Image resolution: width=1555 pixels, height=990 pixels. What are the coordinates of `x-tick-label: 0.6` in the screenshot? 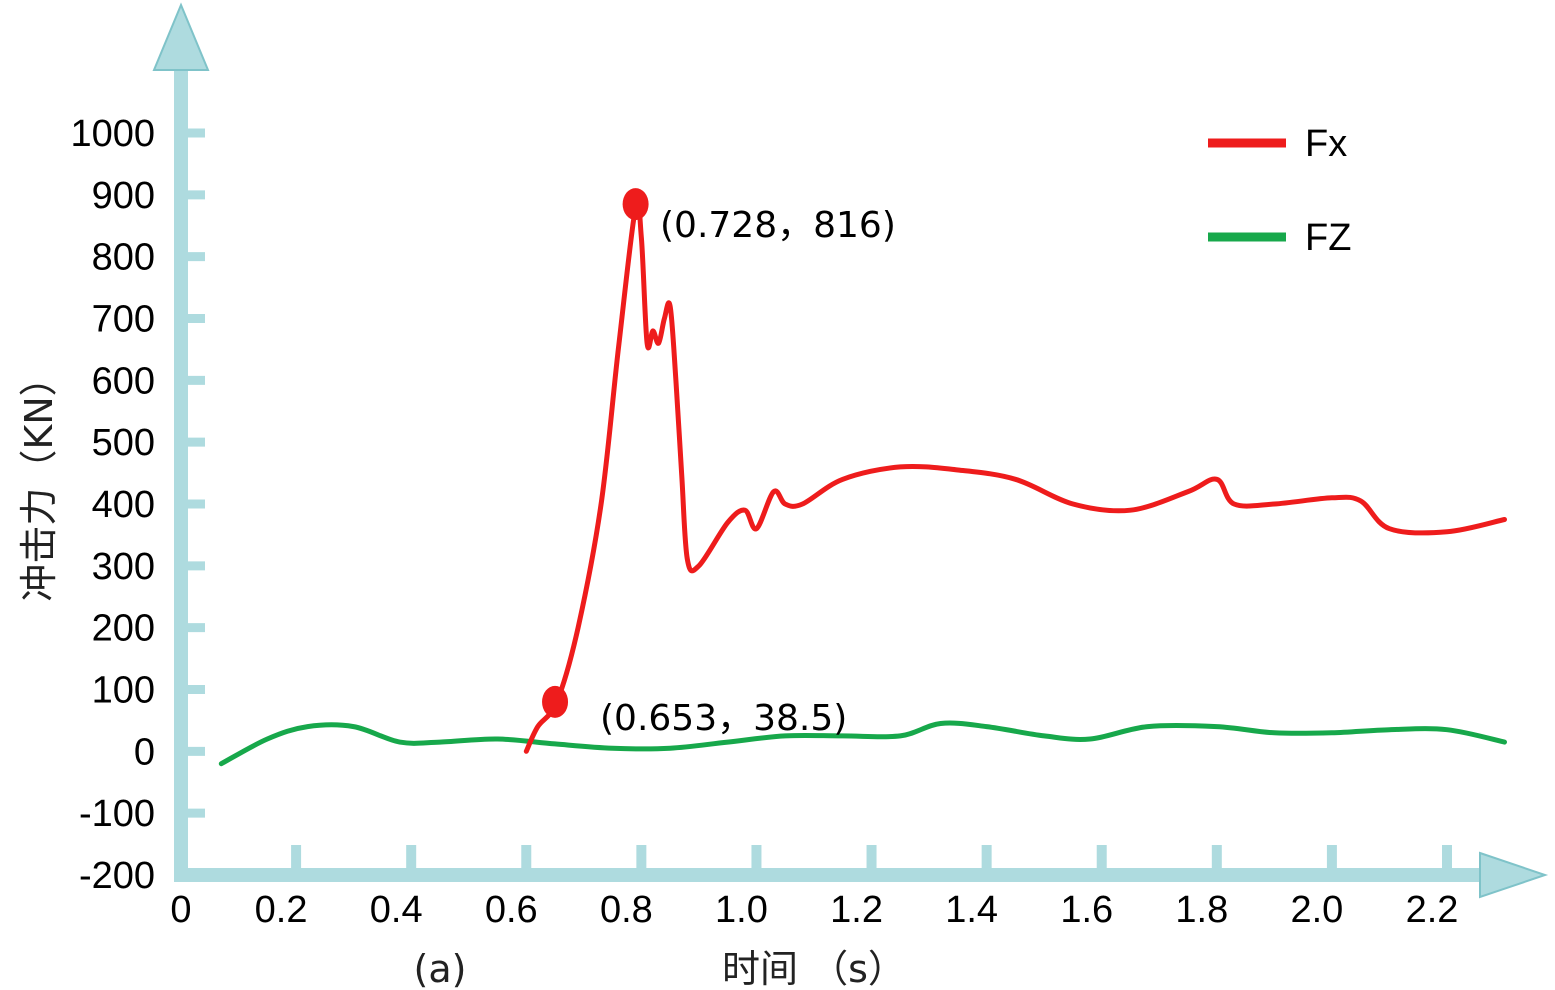 It's located at (511, 910).